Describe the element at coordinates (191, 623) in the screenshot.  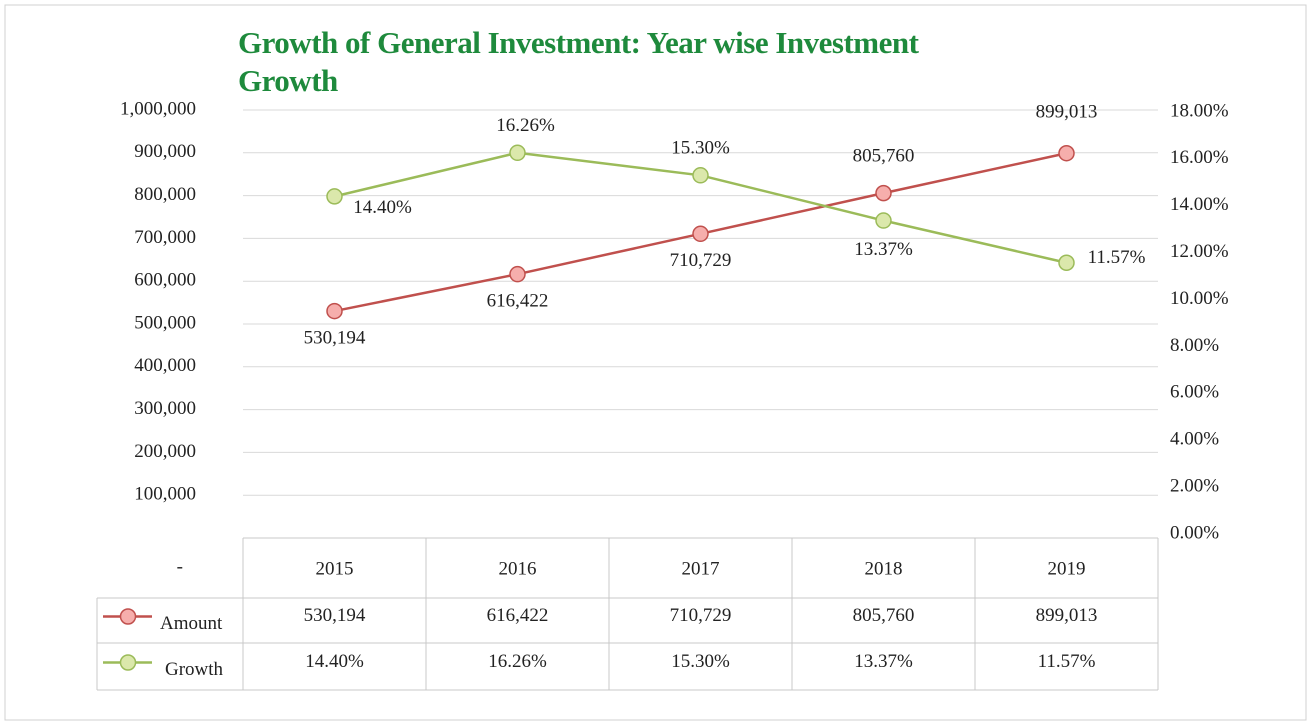
I see `legend-label: Amount` at that location.